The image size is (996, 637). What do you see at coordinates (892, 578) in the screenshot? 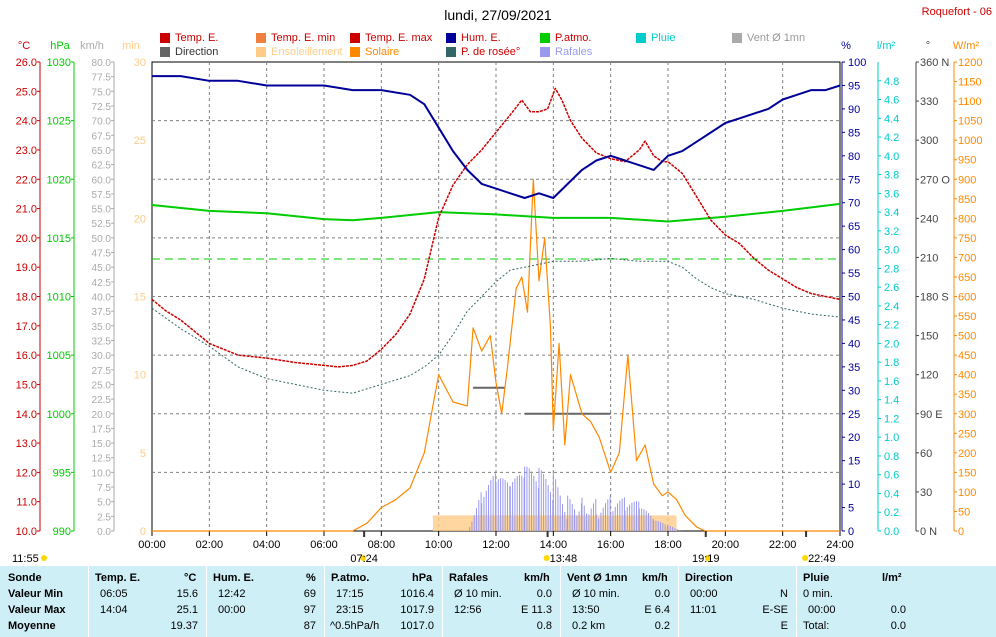
I see `panel-rain-unit: l/m²` at bounding box center [892, 578].